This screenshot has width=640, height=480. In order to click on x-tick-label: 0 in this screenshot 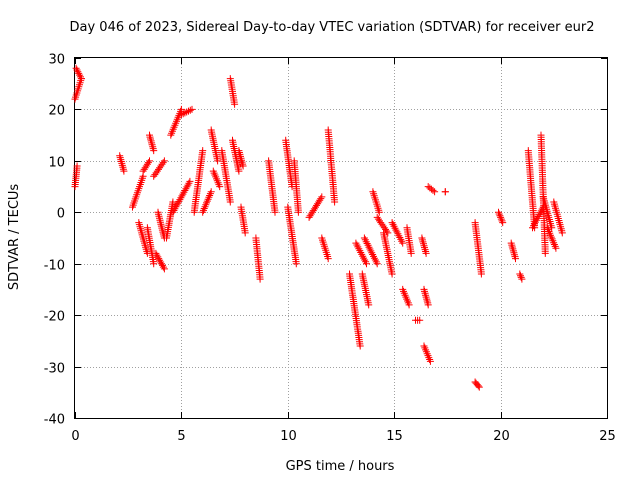, I will do `click(75, 436)`.